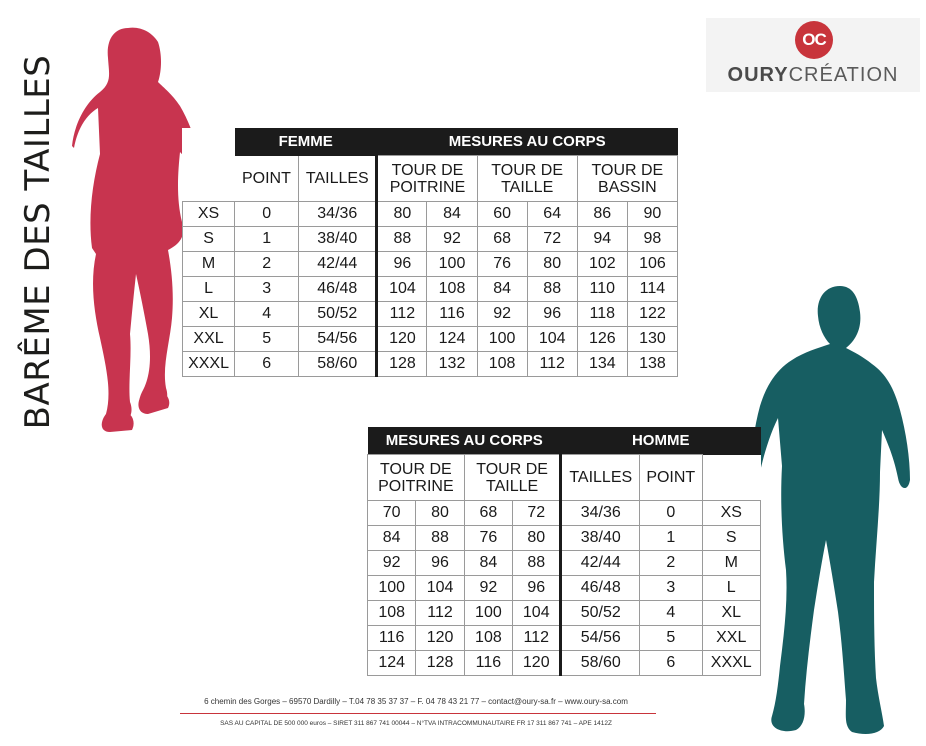  I want to click on oury-creation-logo: OC OURYCRÉATION, so click(813, 55).